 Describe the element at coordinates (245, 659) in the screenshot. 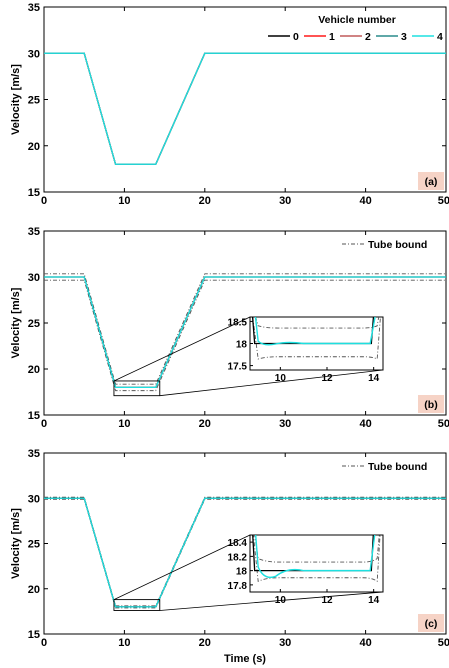

I see `x-axis-label: Time (s)` at that location.